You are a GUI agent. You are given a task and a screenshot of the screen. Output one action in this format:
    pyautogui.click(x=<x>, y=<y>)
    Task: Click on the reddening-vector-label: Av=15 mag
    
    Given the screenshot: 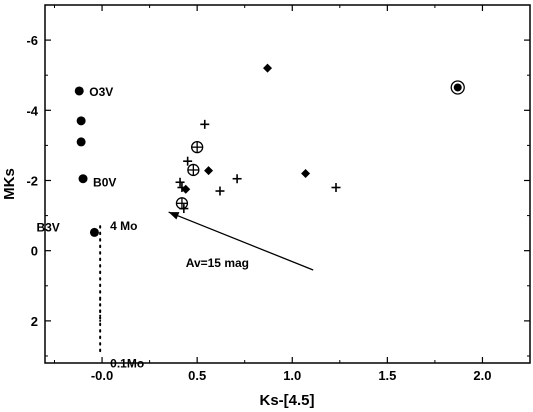 What is the action you would take?
    pyautogui.click(x=217, y=263)
    